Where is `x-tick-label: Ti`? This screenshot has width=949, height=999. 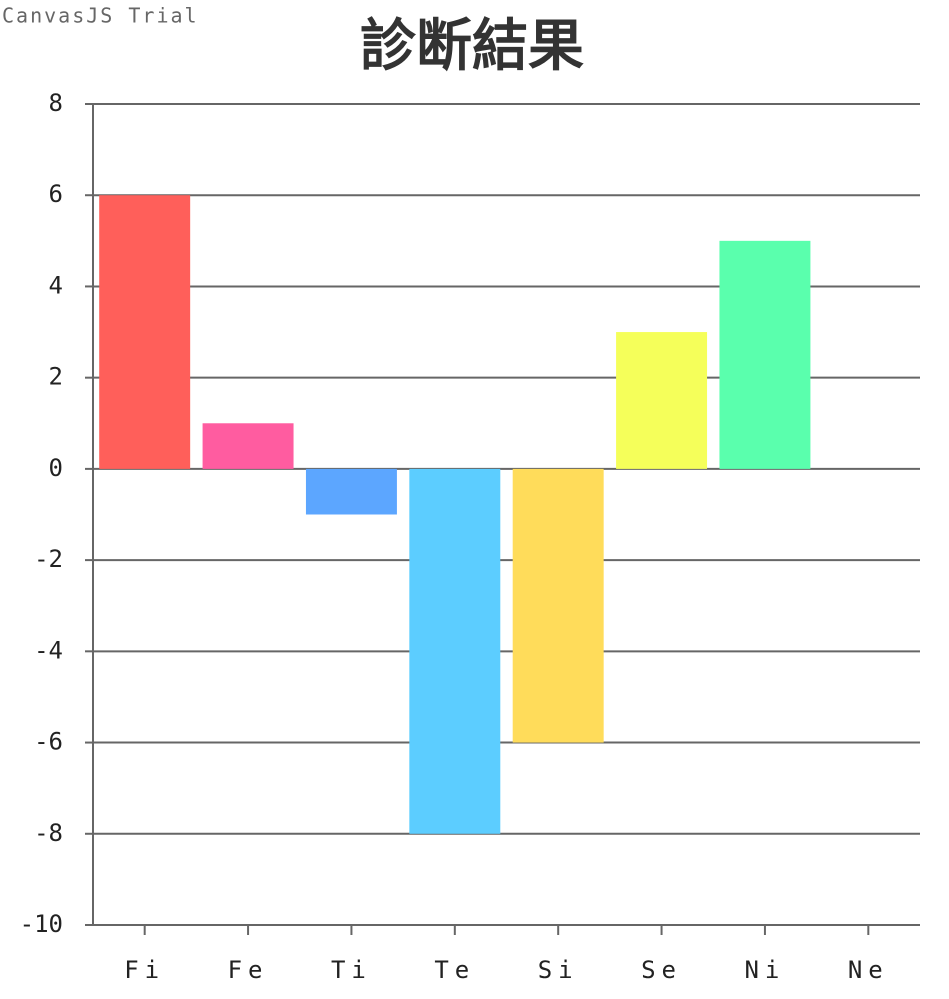
x-tick-label: Ti is located at coordinates (351, 970).